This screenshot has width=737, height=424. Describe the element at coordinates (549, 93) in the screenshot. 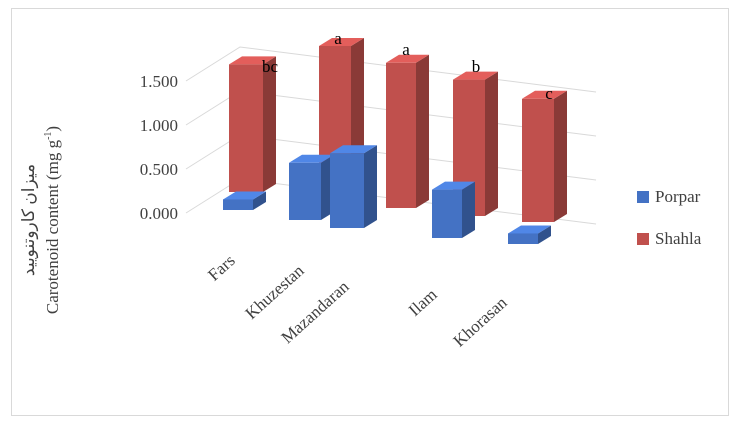

I see `significance-letter: c` at that location.